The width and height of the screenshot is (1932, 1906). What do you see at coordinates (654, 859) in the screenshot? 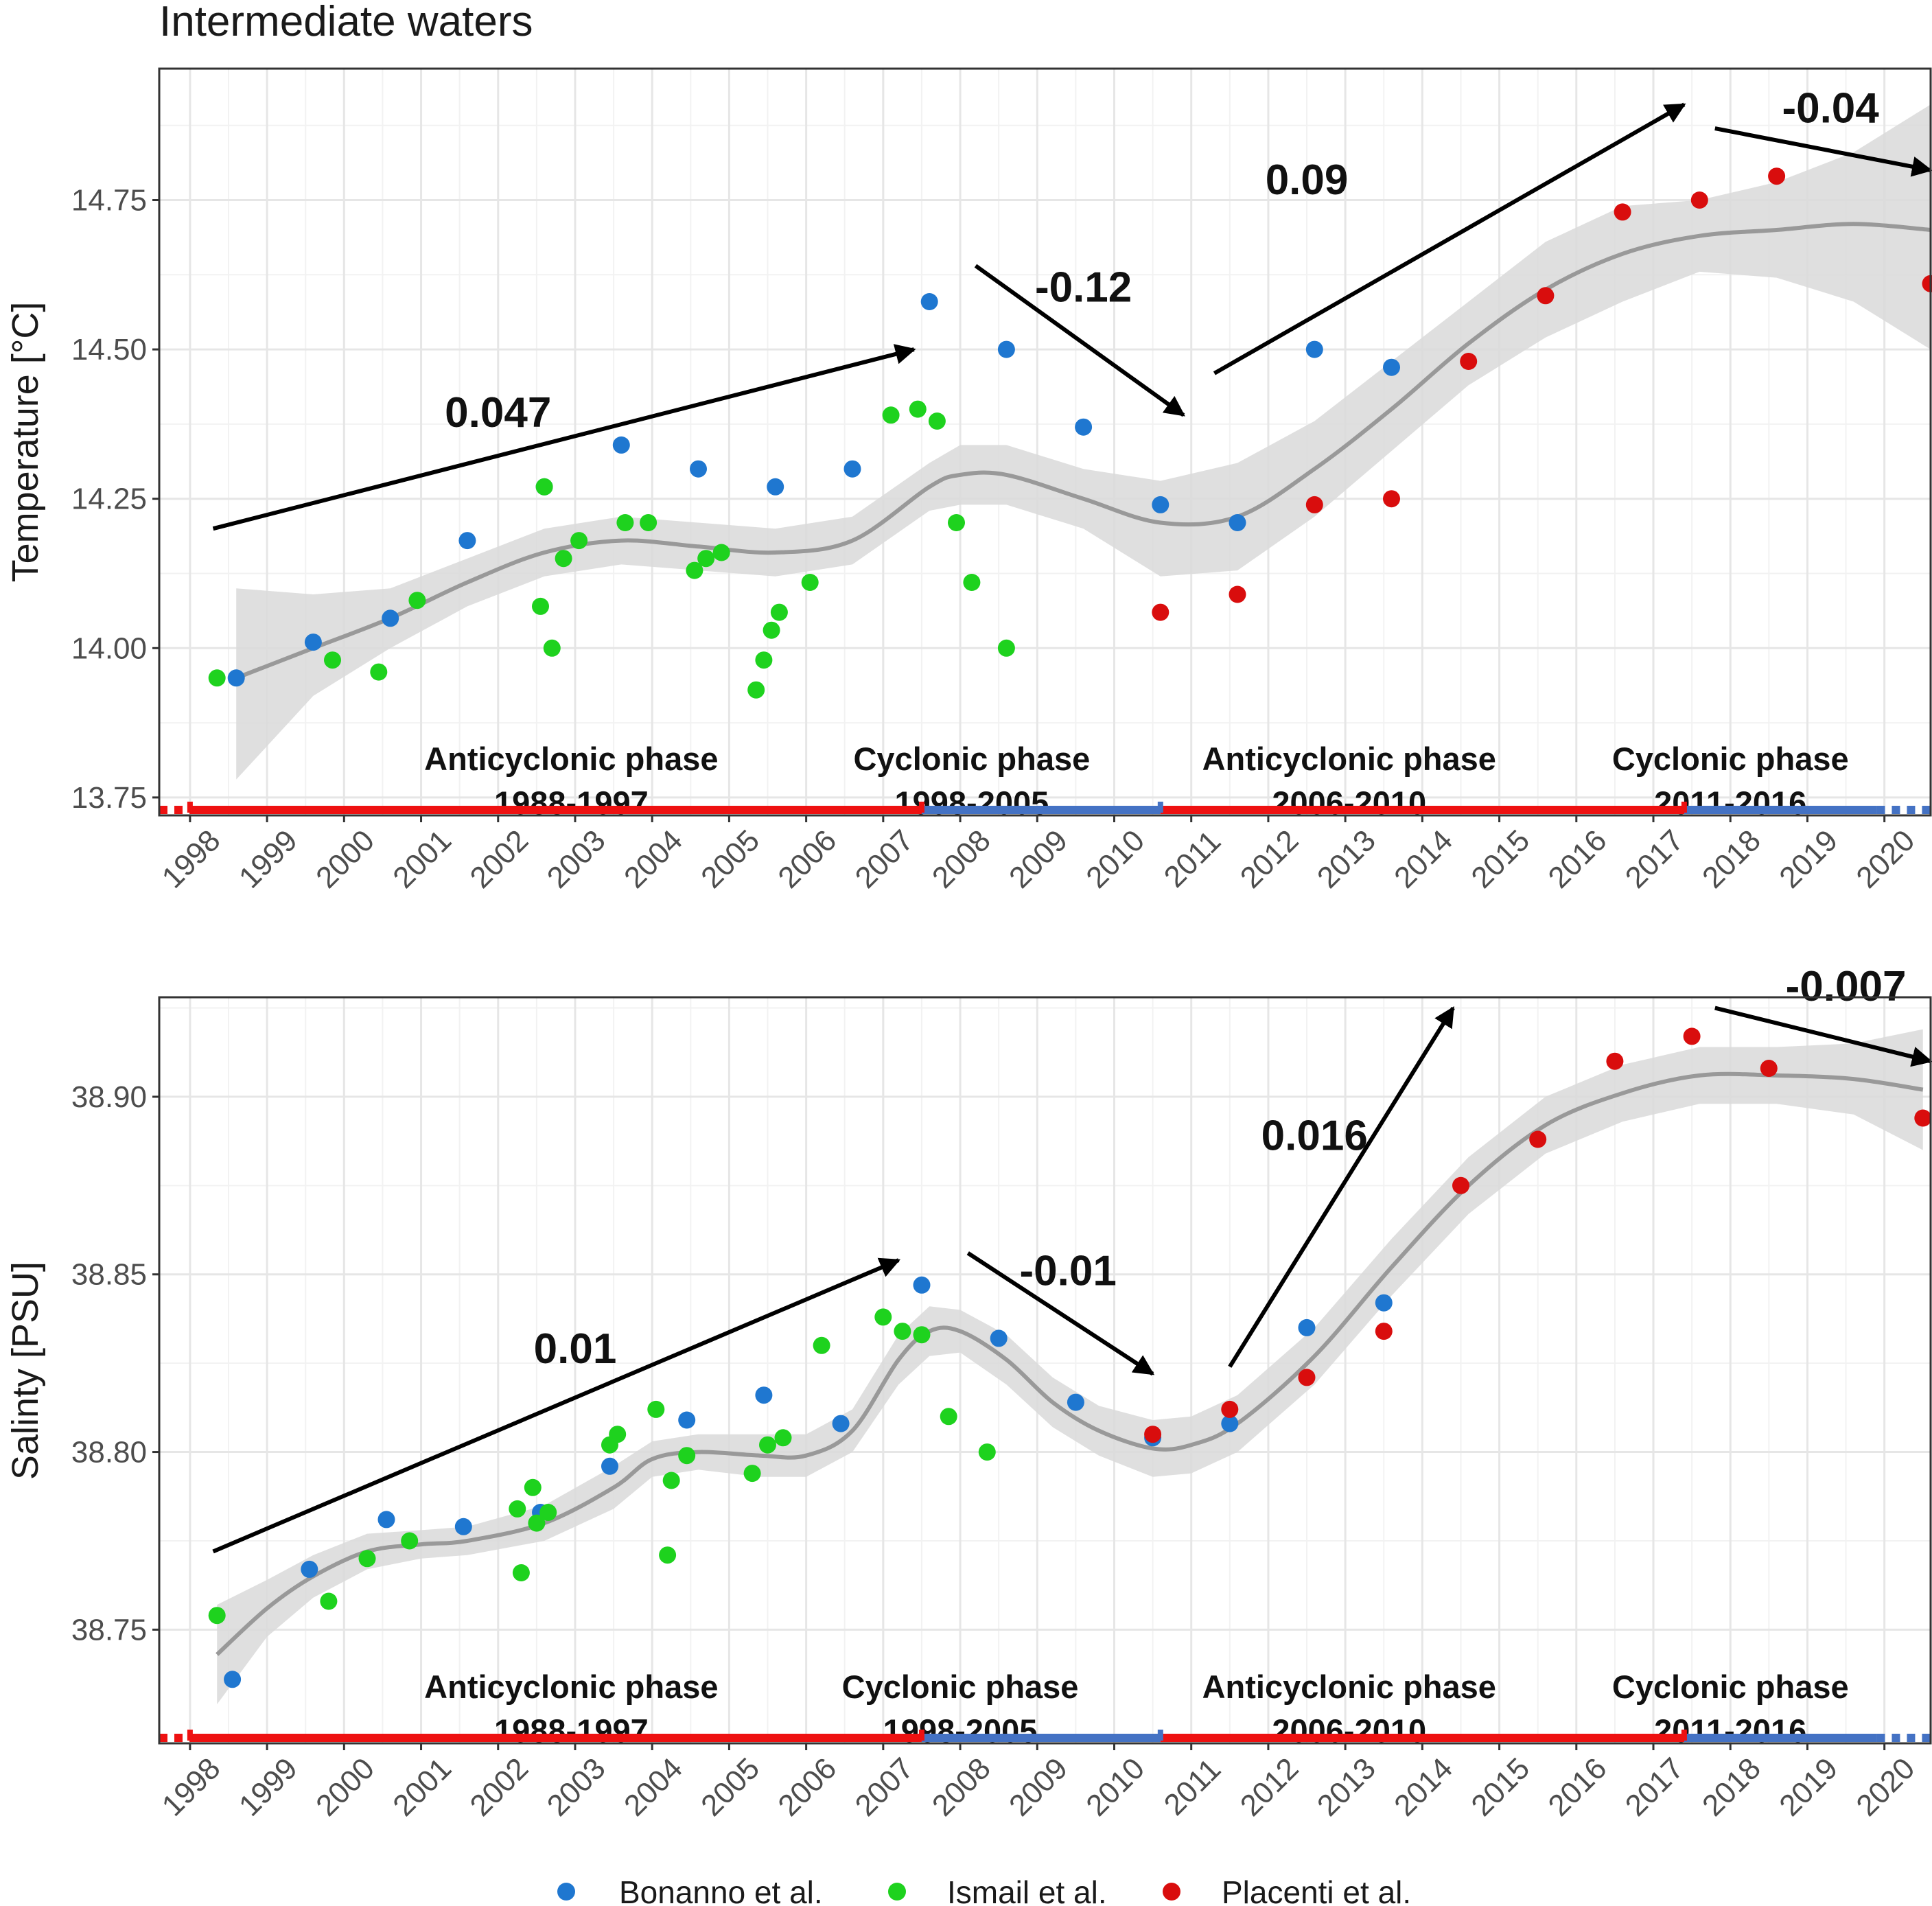
I see `x-tick-label: 2004` at bounding box center [654, 859].